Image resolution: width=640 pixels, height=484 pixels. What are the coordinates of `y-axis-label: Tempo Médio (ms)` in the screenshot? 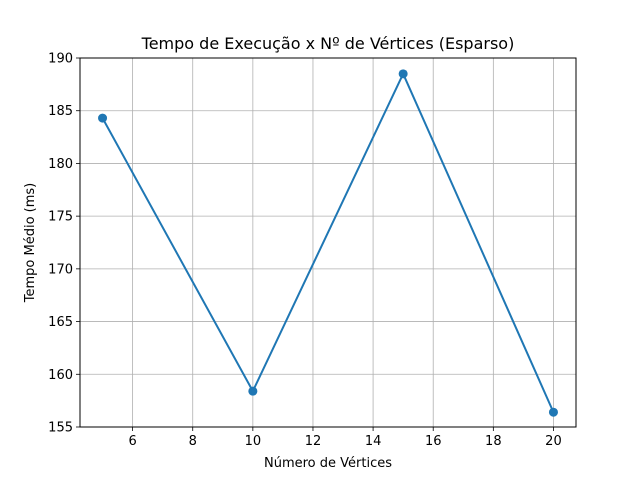 It's located at (30, 243).